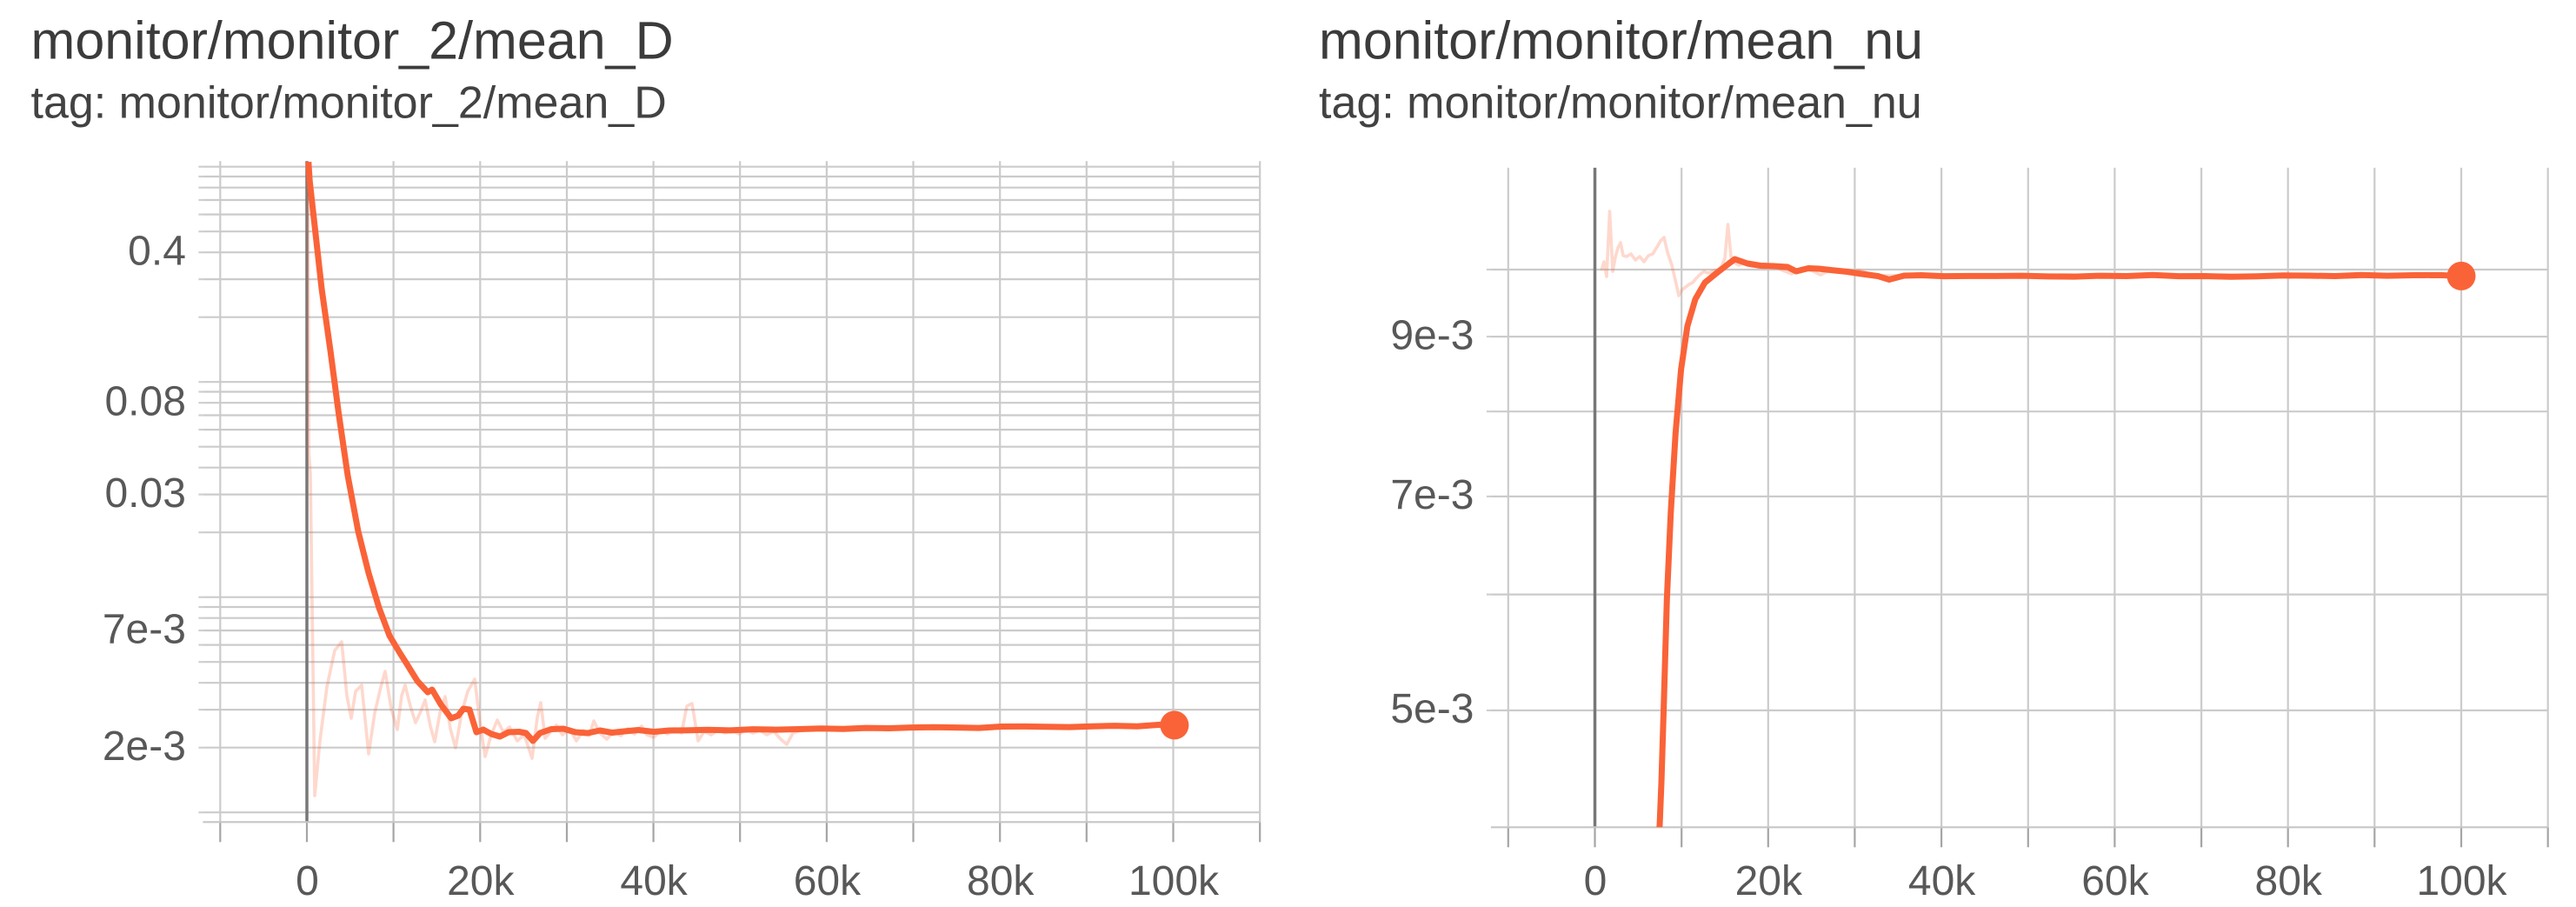 The image size is (2576, 907). What do you see at coordinates (349, 103) in the screenshot?
I see `svg-text: tag: monitor/monitor_2/mean_D` at bounding box center [349, 103].